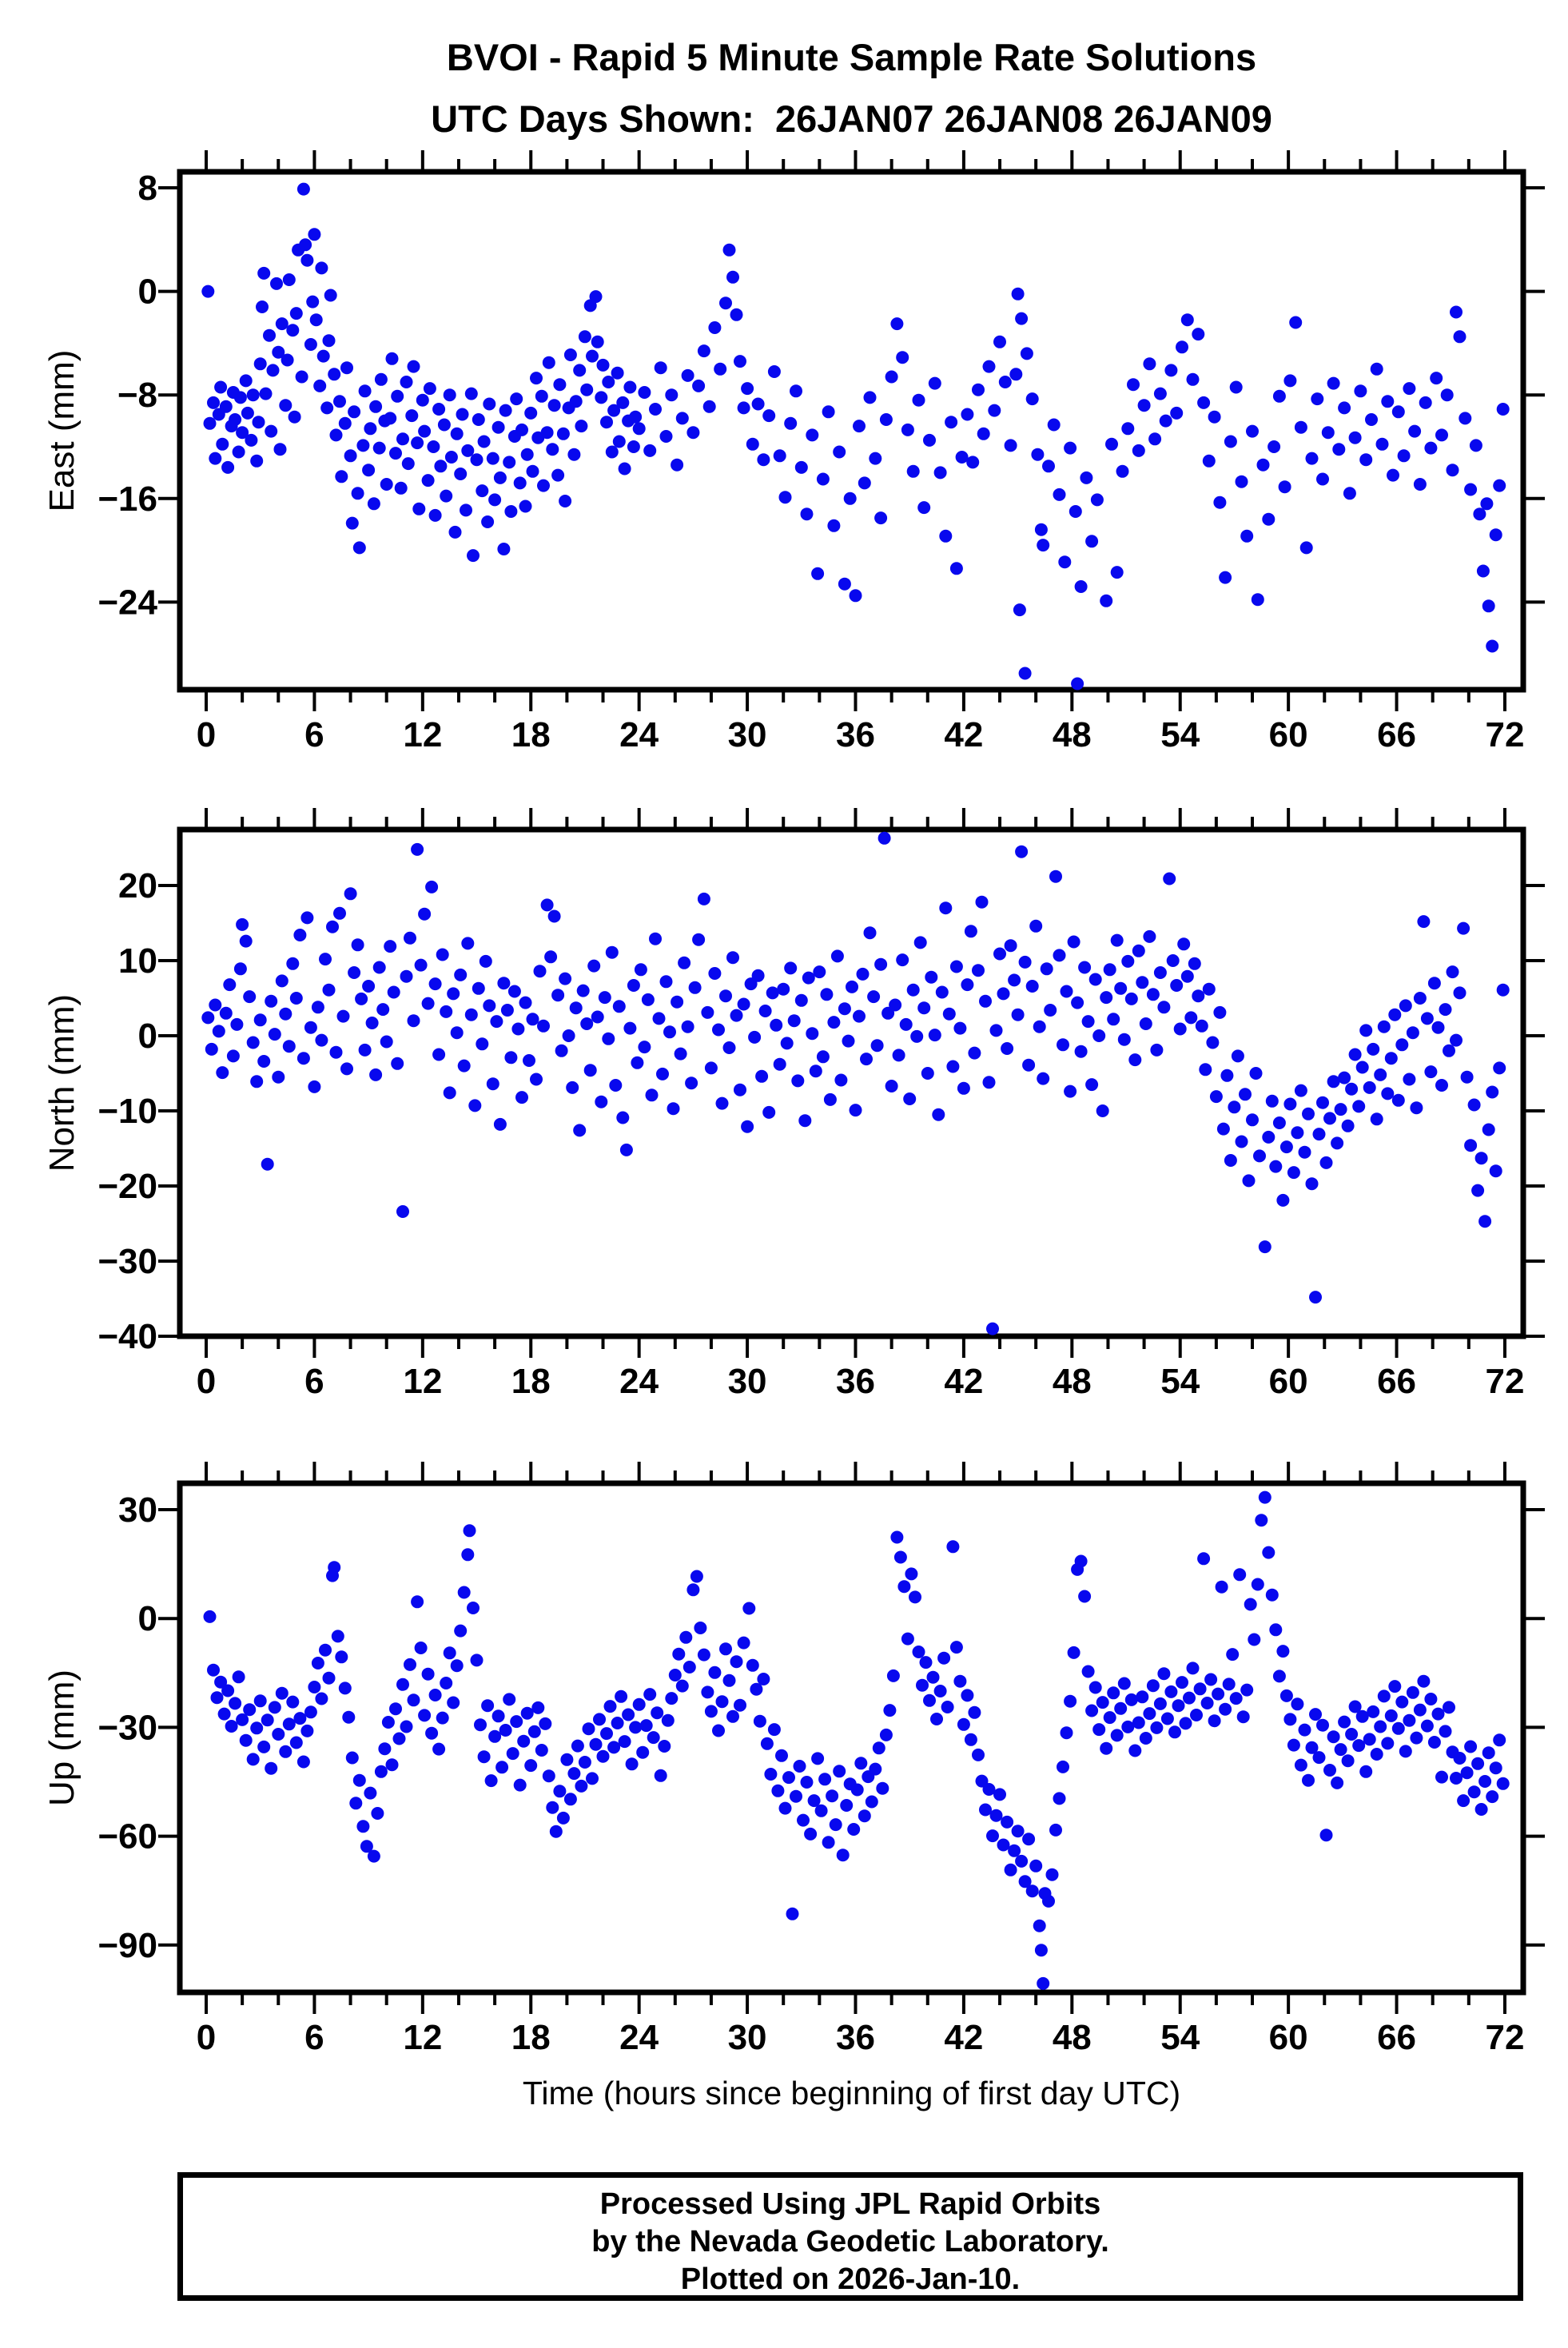 The width and height of the screenshot is (1568, 2348). What do you see at coordinates (127, 1111) in the screenshot?
I see `svg-text: −10` at bounding box center [127, 1111].